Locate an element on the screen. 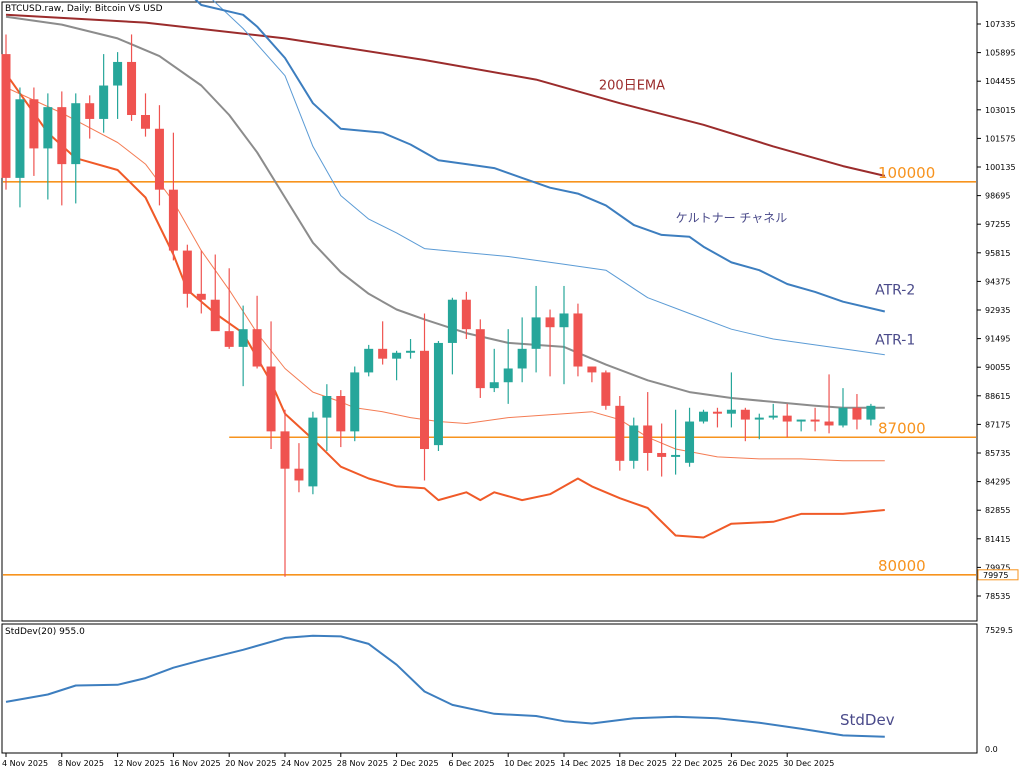 The width and height of the screenshot is (1024, 778). y-tick-label: 91495 is located at coordinates (997, 339).